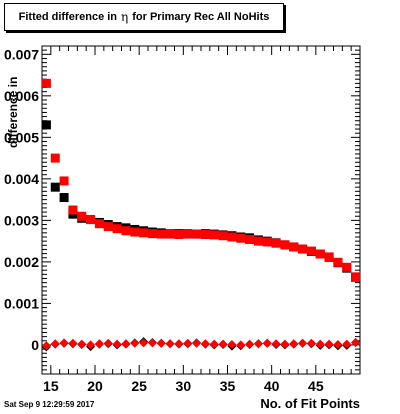  Describe the element at coordinates (21, 303) in the screenshot. I see `y-tick-label: 0.001` at that location.